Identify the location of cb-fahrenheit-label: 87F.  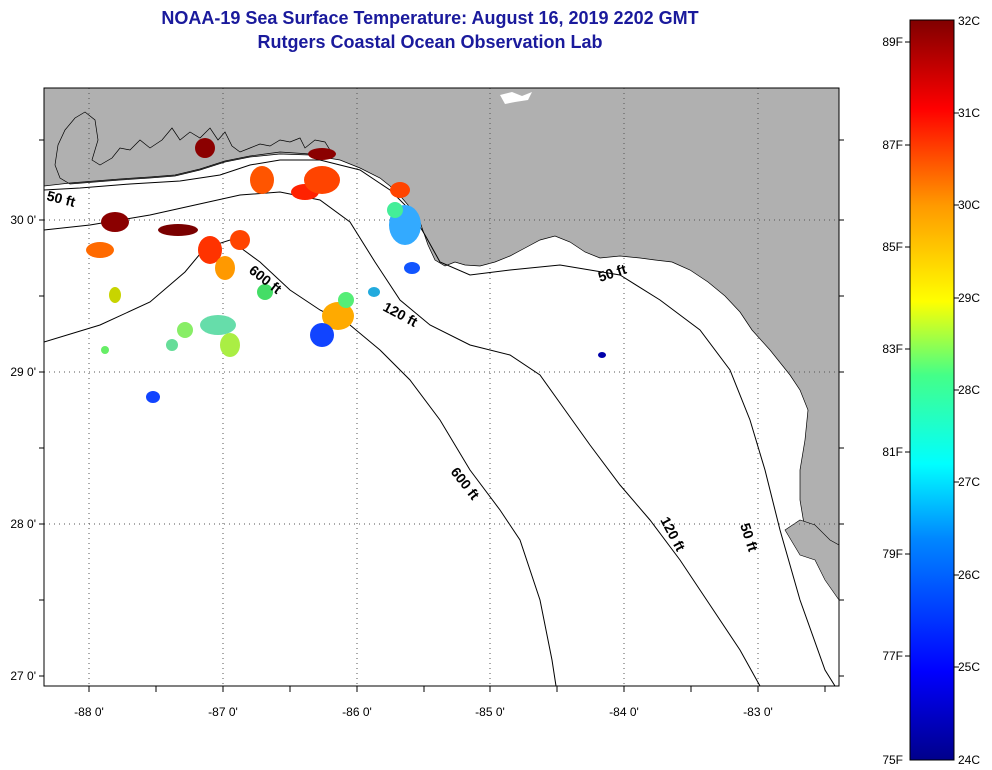
(892, 145).